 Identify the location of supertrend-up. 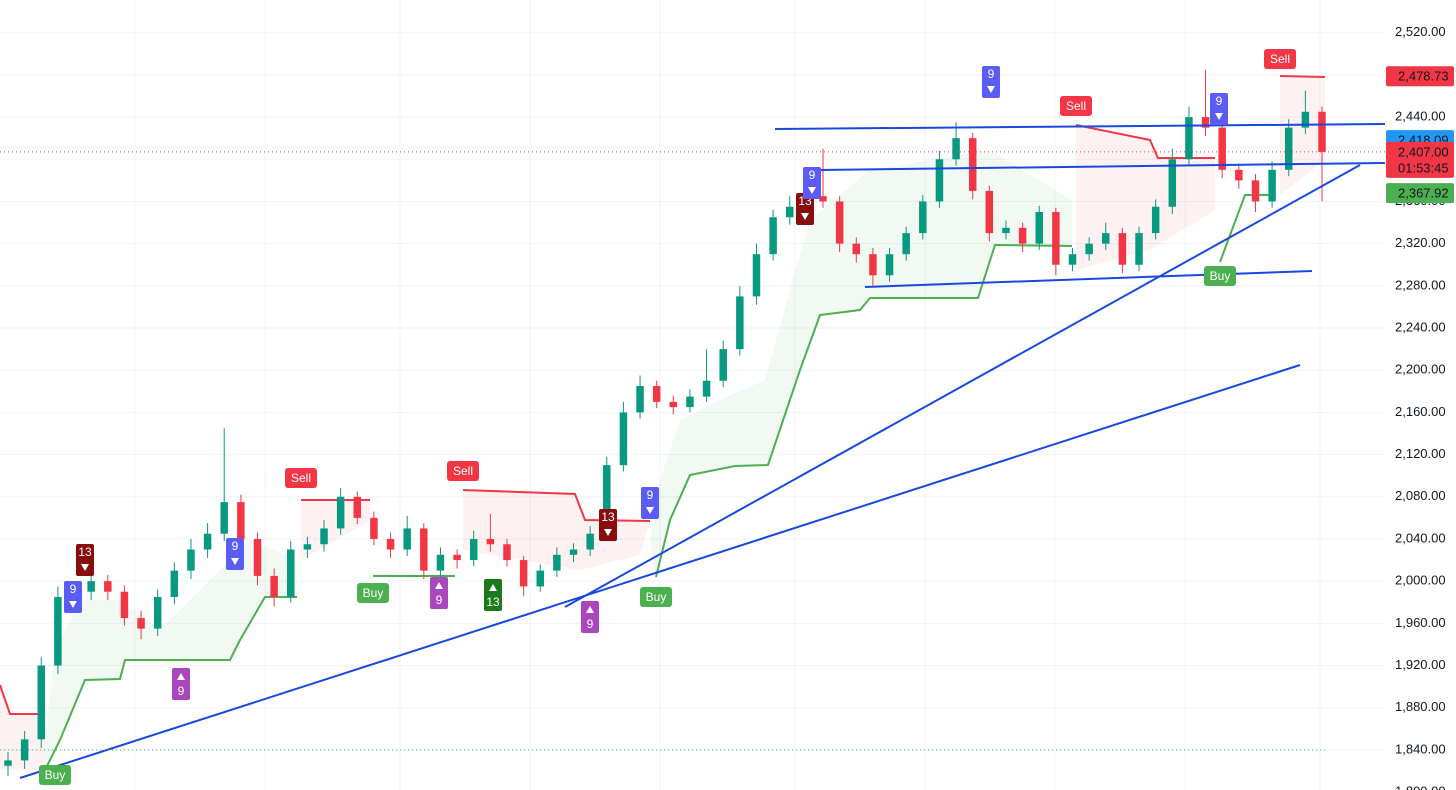
(864, 410).